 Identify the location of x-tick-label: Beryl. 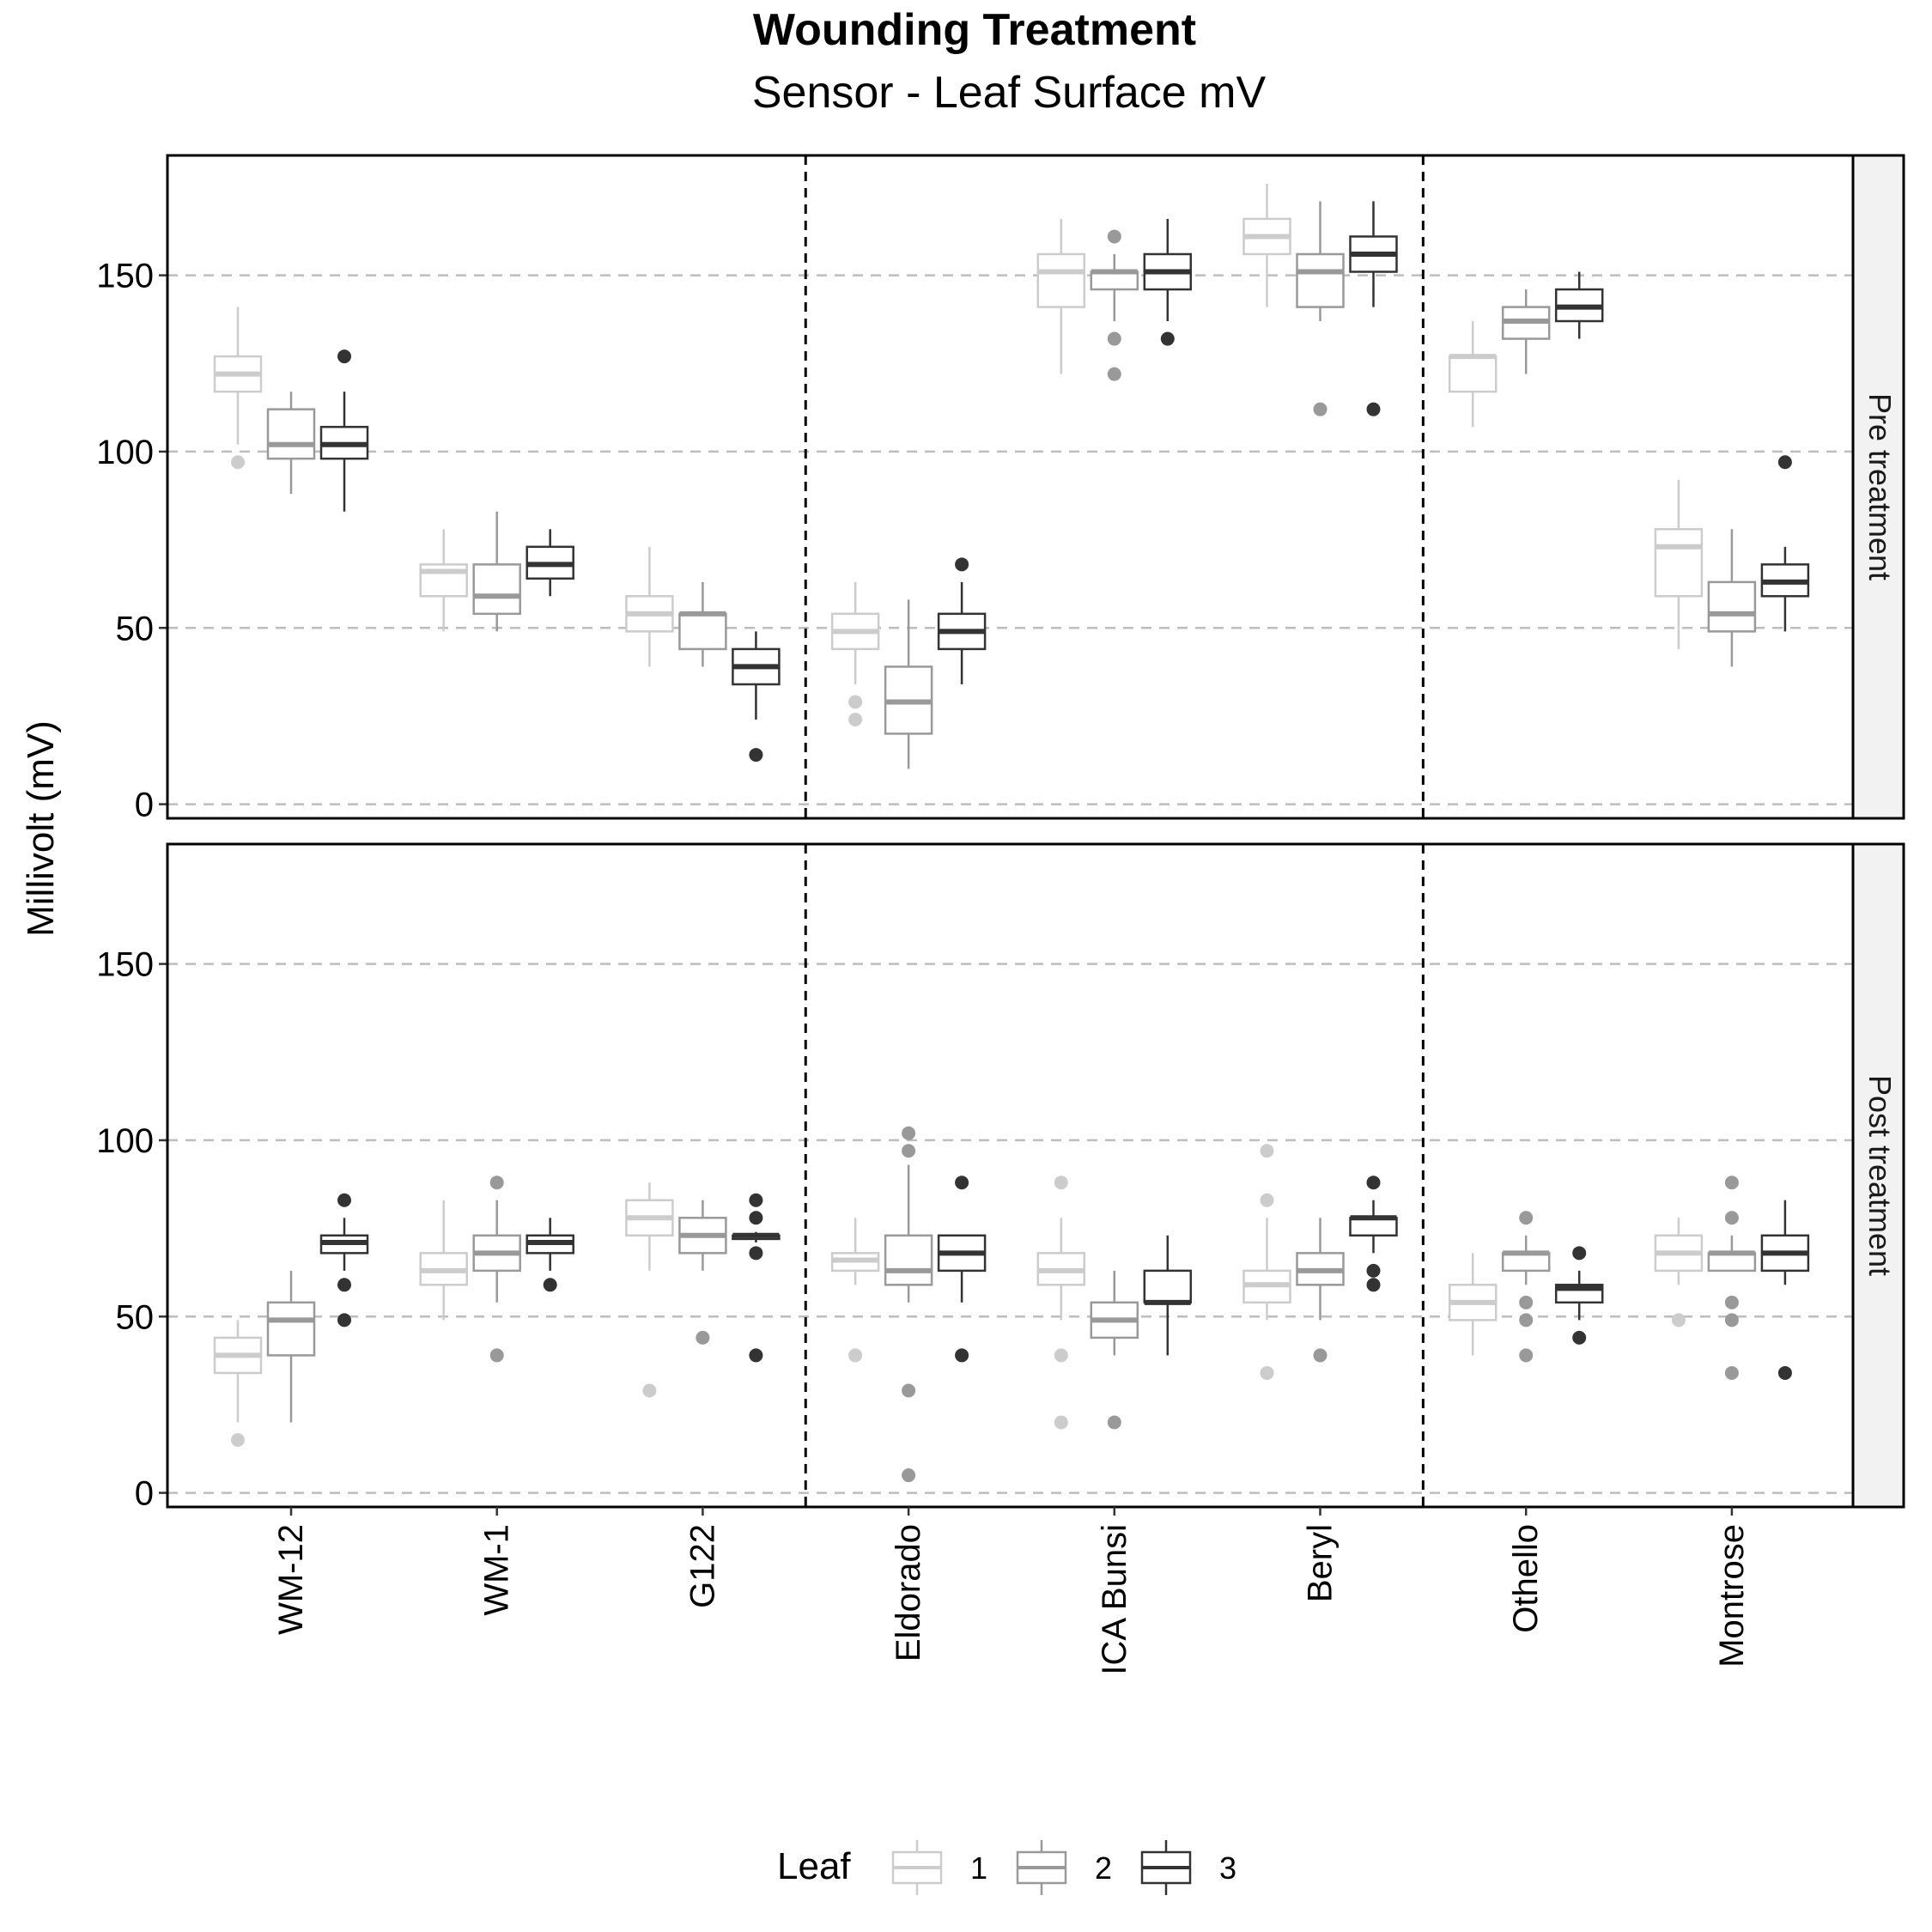
(1321, 1563).